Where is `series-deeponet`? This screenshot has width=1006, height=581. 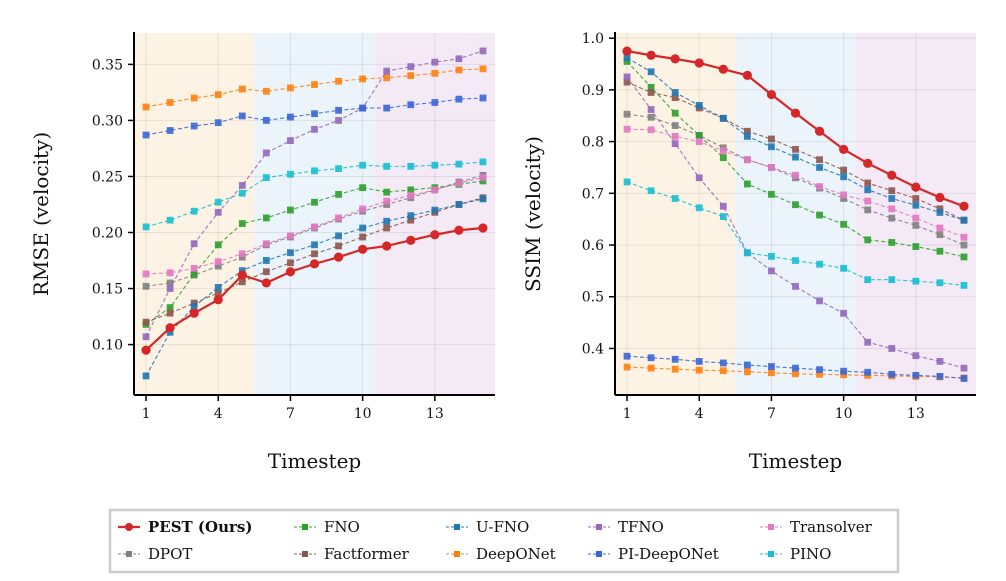 series-deeponet is located at coordinates (314, 88).